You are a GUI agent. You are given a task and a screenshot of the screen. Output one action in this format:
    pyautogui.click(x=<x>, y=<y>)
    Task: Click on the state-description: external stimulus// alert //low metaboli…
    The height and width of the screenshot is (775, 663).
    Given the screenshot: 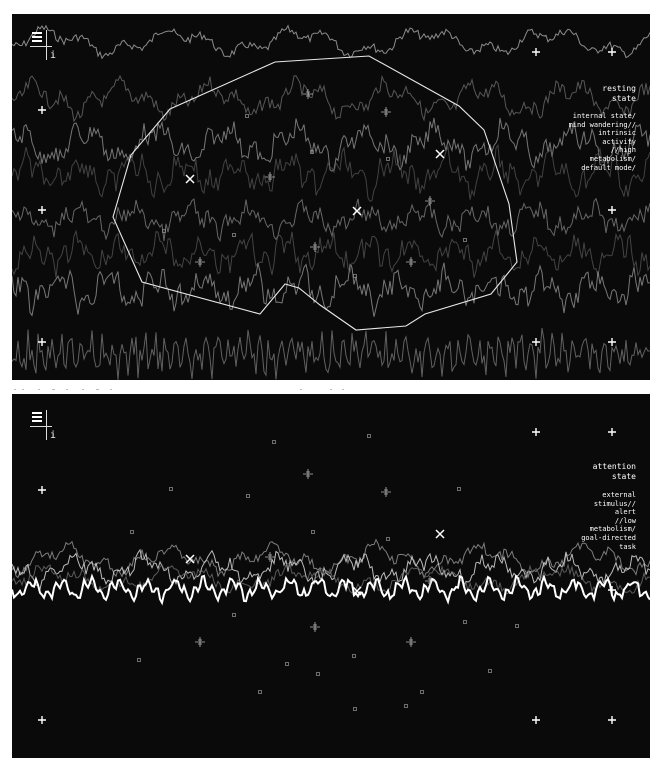 What is the action you would take?
    pyautogui.click(x=608, y=521)
    